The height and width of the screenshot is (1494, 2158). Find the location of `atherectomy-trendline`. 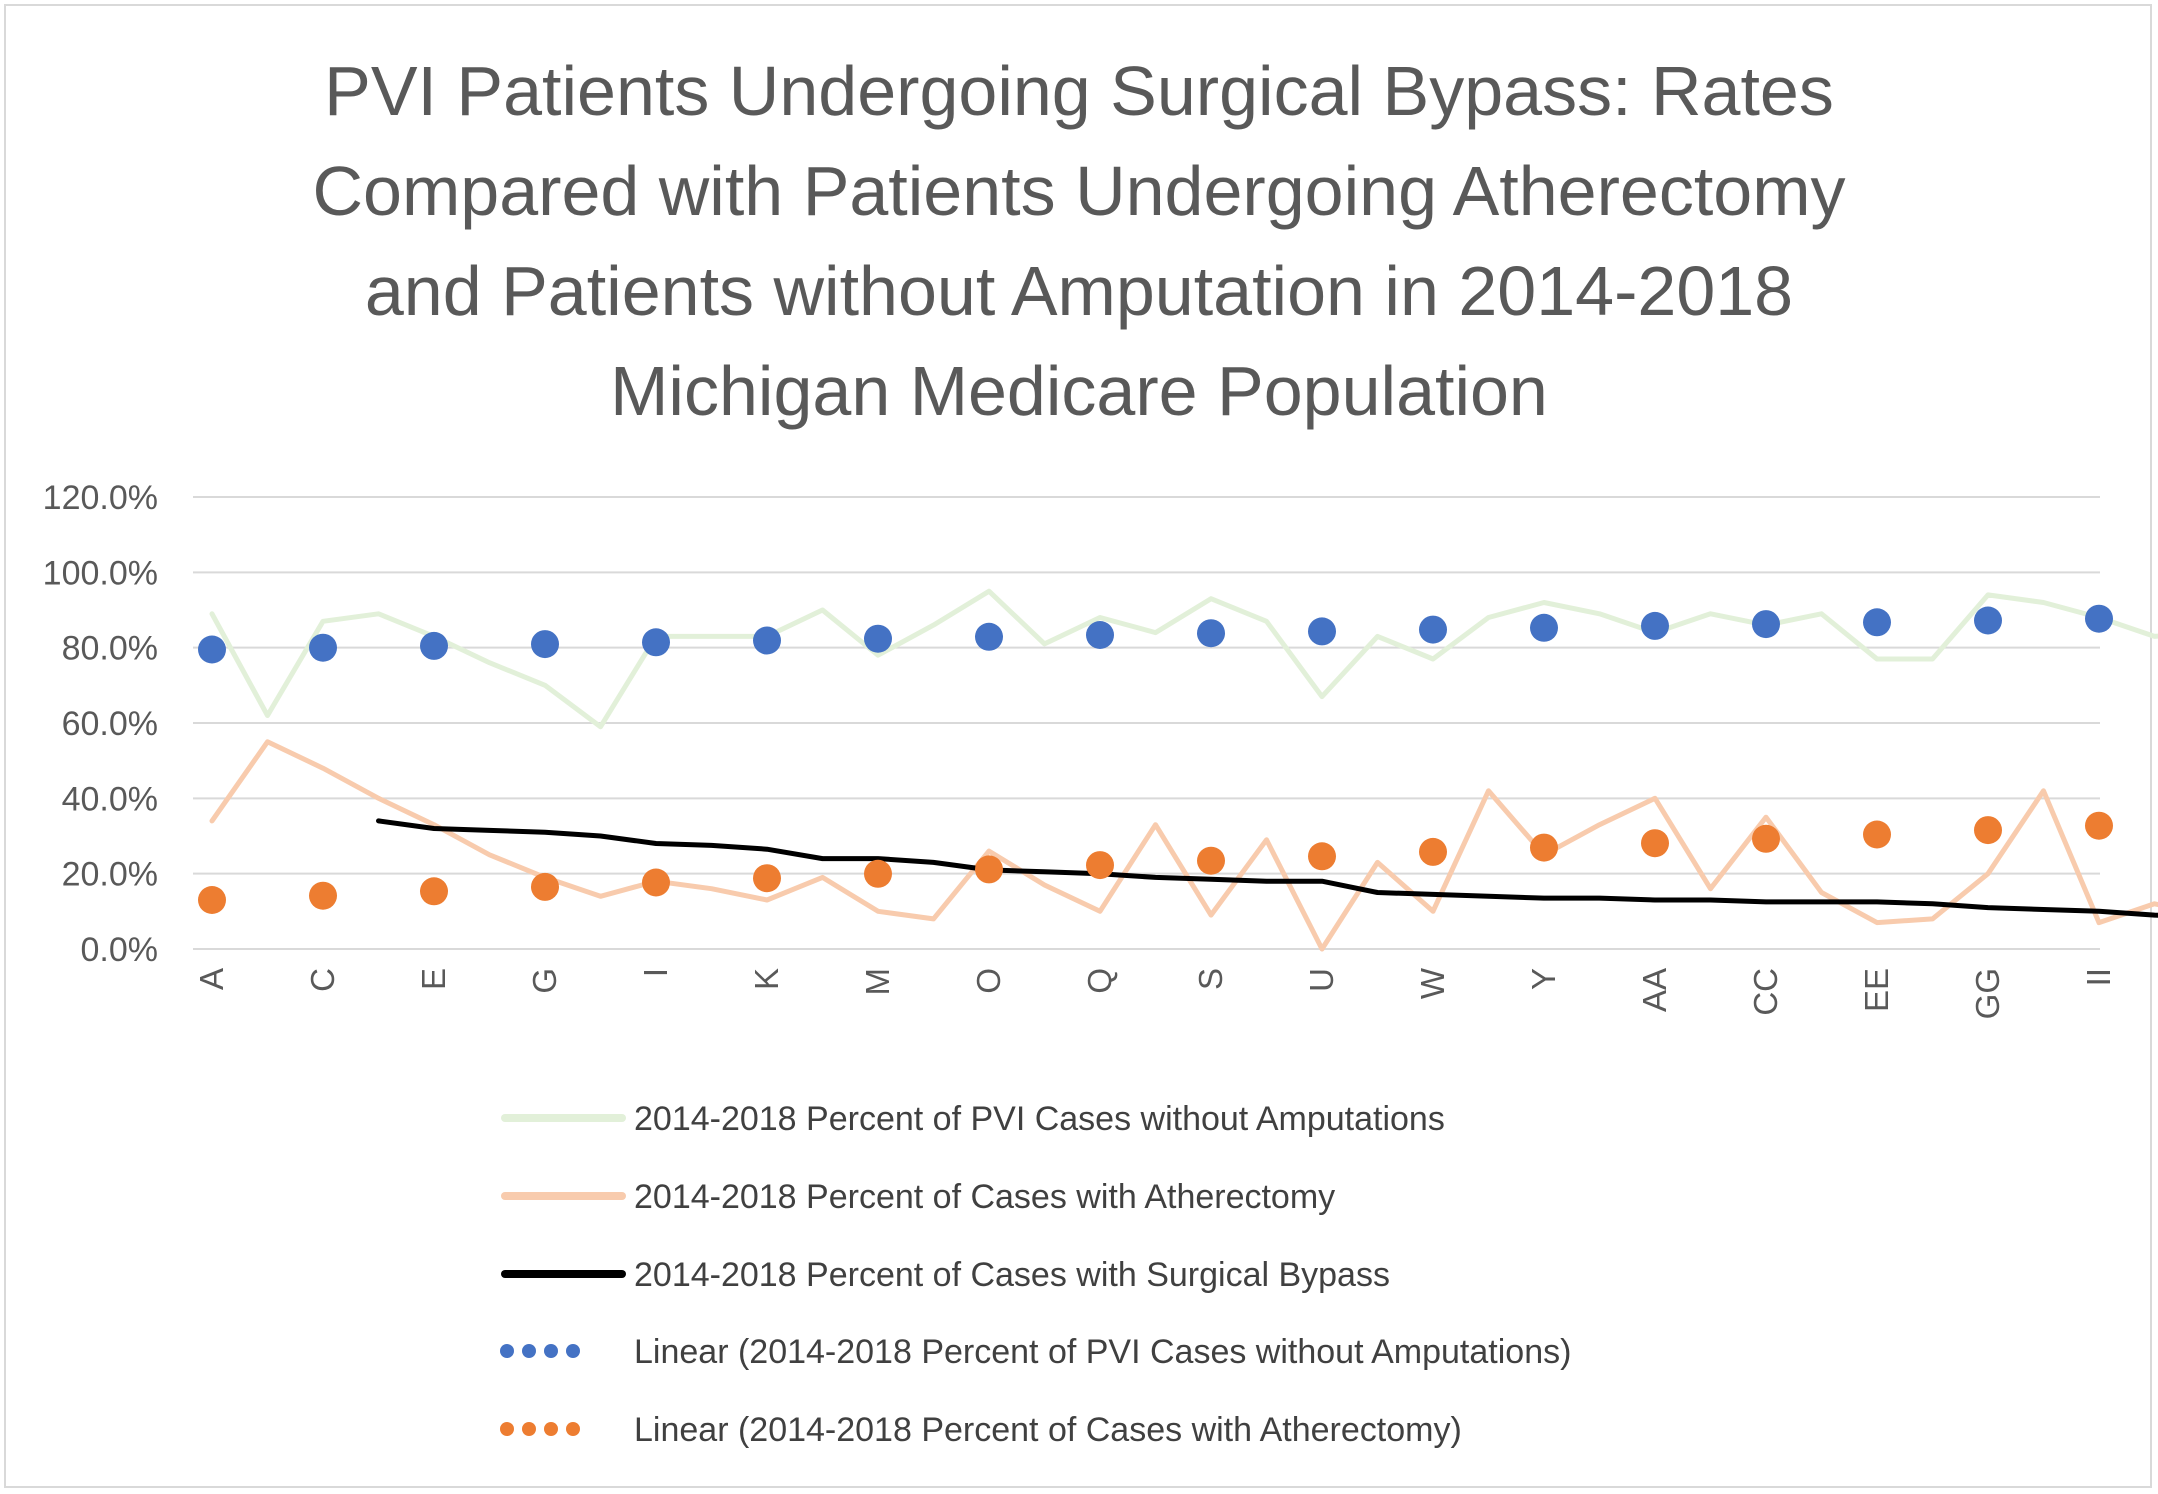

atherectomy-trendline is located at coordinates (1155, 862).